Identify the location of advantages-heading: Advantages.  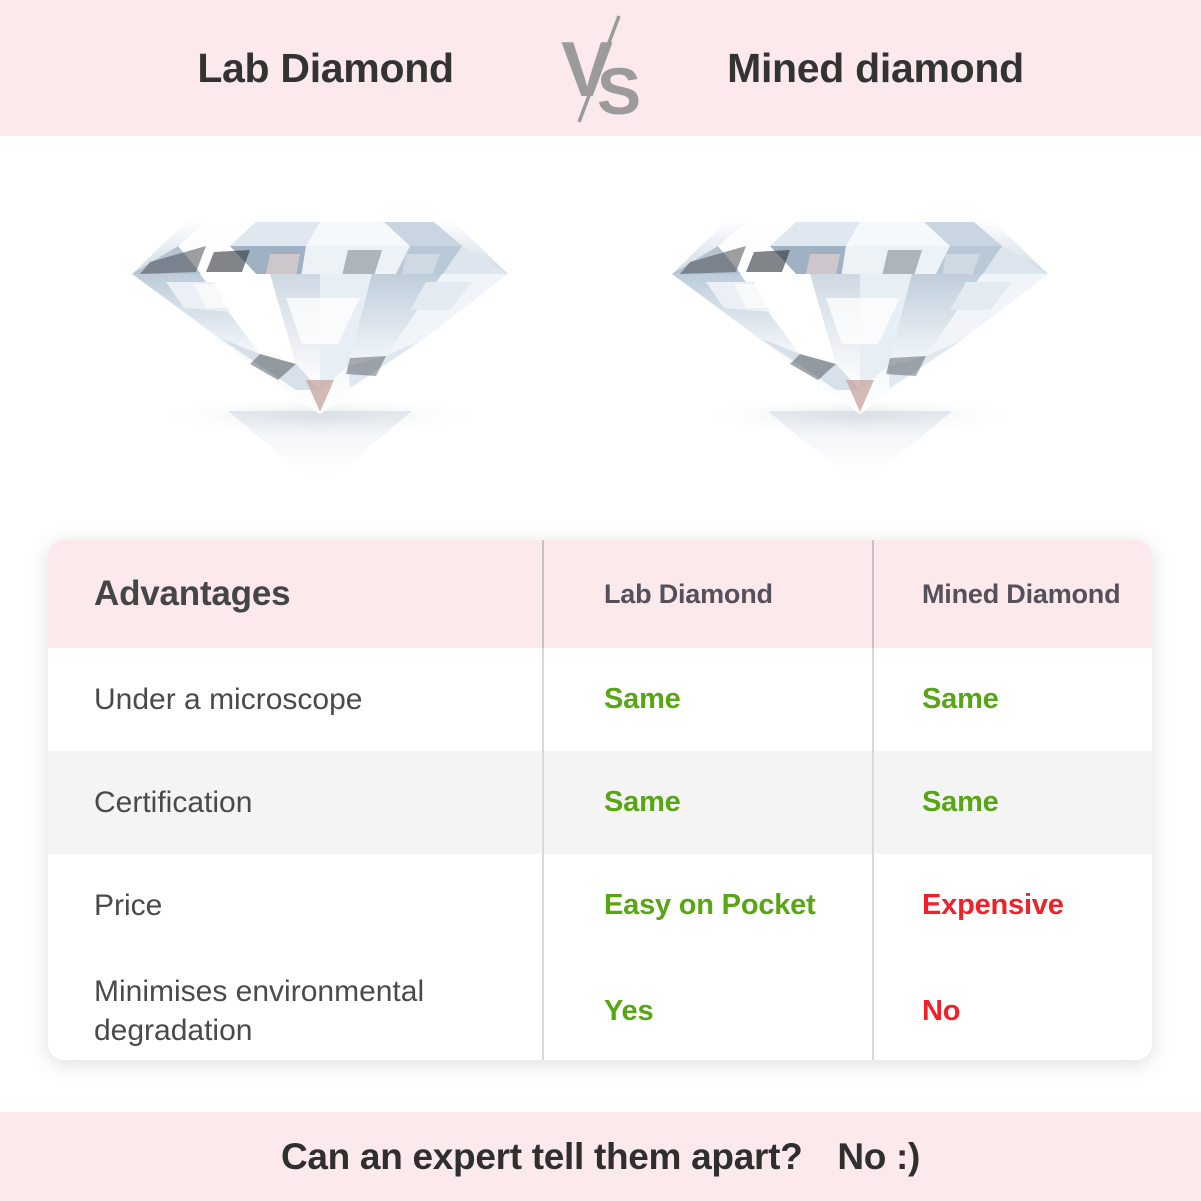
(192, 593).